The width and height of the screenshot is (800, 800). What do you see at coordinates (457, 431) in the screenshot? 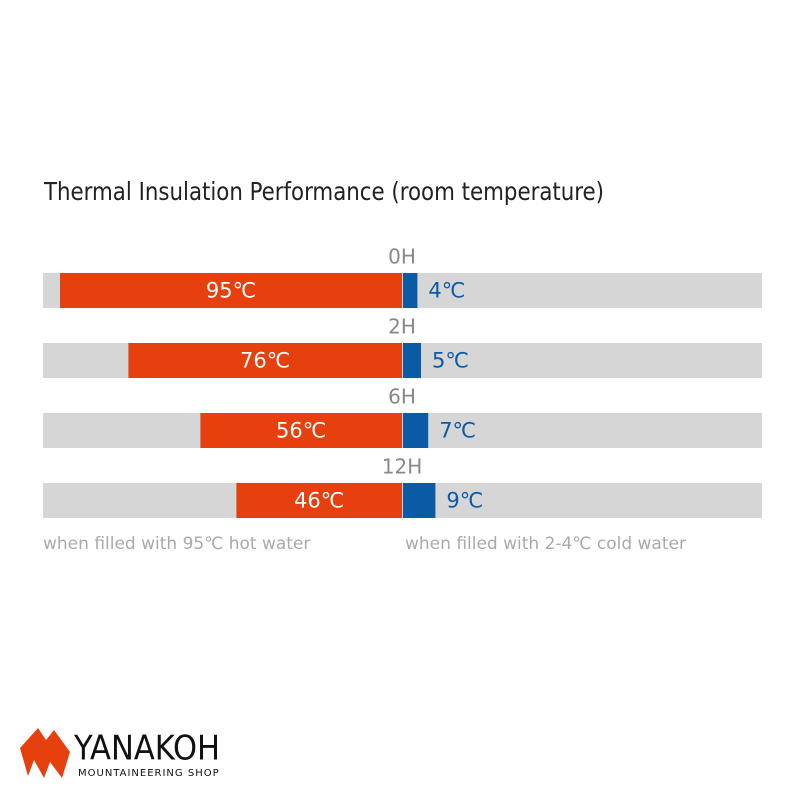
I see `value-label: 7℃` at bounding box center [457, 431].